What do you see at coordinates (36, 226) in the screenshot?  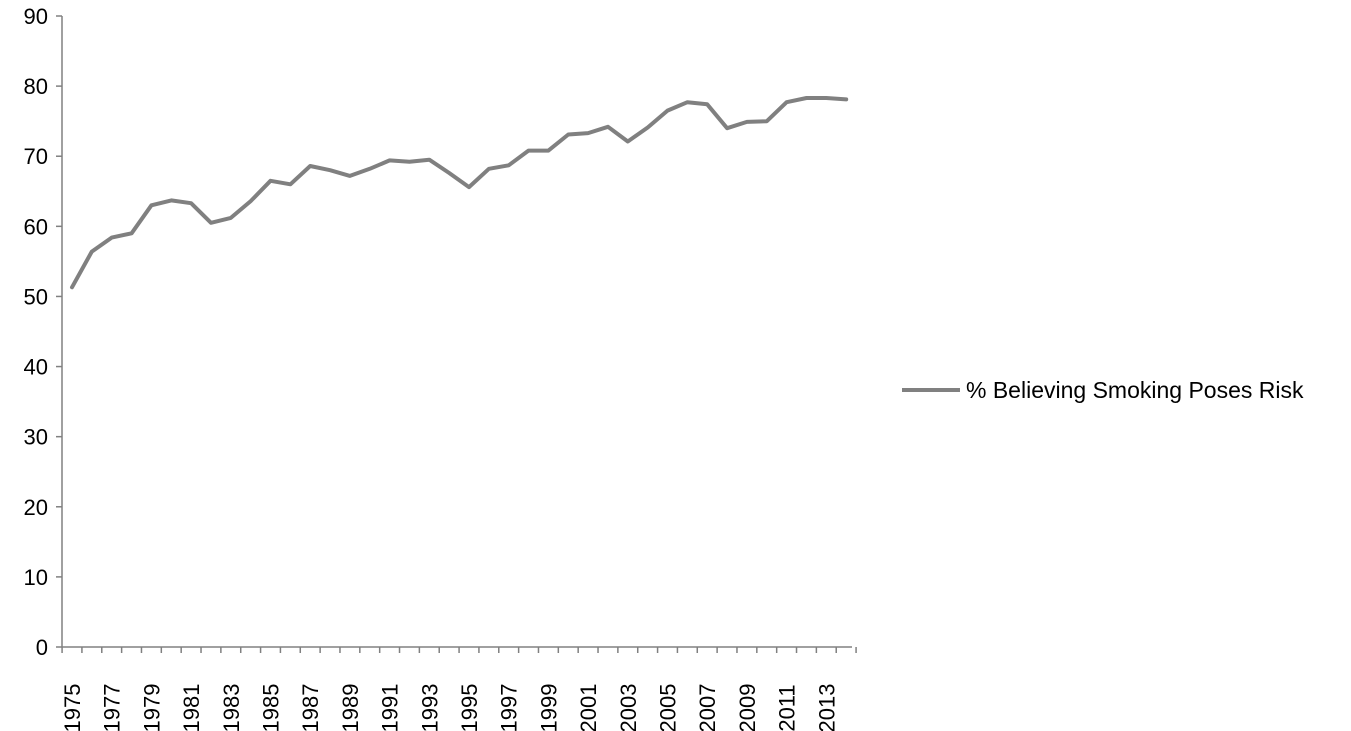 I see `y-tick-label: 60` at bounding box center [36, 226].